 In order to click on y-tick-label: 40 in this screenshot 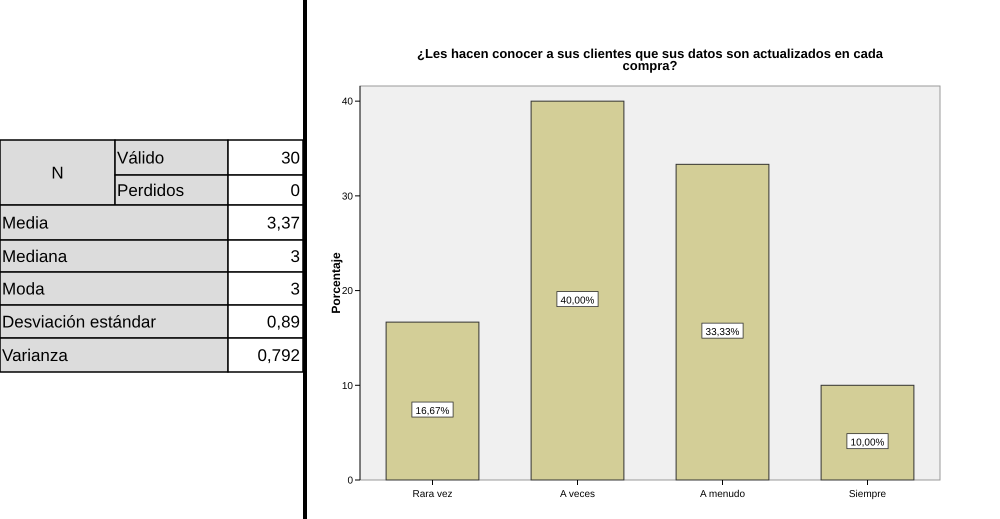, I will do `click(348, 102)`.